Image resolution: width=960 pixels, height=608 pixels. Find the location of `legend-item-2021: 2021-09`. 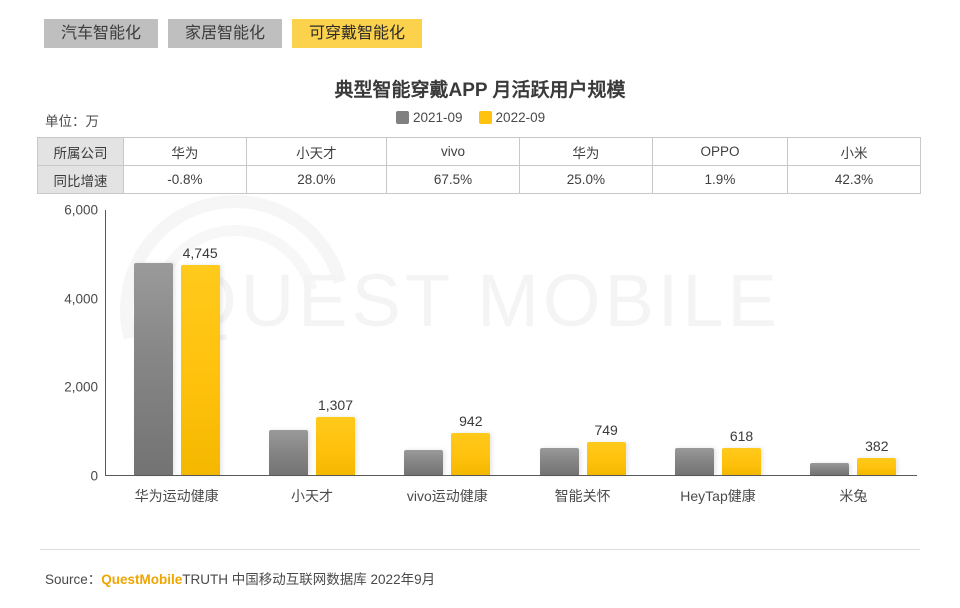

legend-item-2021: 2021-09 is located at coordinates (429, 117).